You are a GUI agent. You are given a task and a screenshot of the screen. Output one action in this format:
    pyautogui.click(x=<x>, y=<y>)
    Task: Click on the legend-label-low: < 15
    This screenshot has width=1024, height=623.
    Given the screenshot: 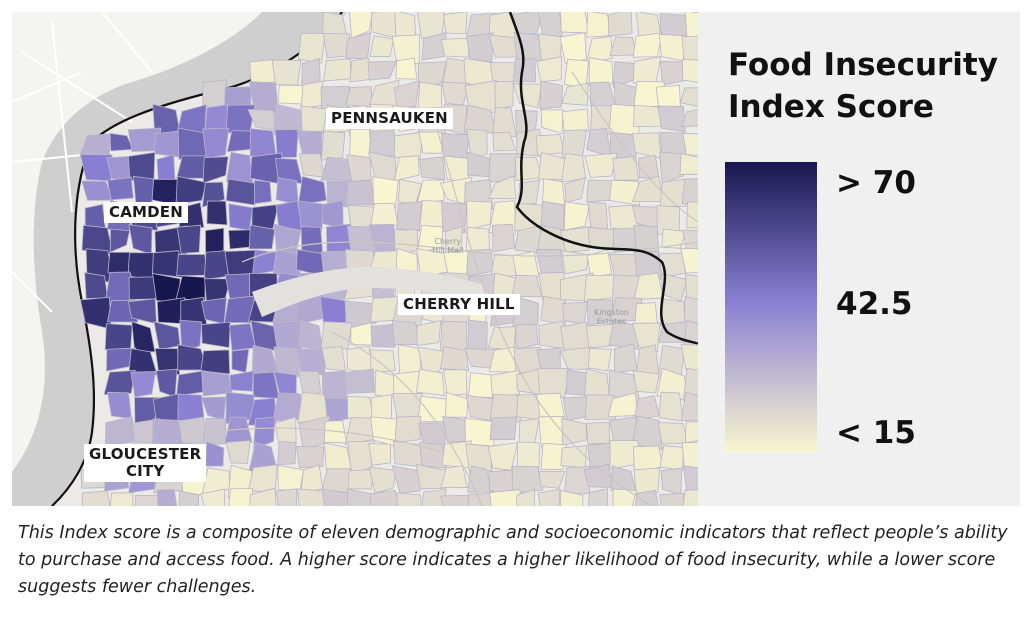 What is the action you would take?
    pyautogui.click(x=876, y=433)
    